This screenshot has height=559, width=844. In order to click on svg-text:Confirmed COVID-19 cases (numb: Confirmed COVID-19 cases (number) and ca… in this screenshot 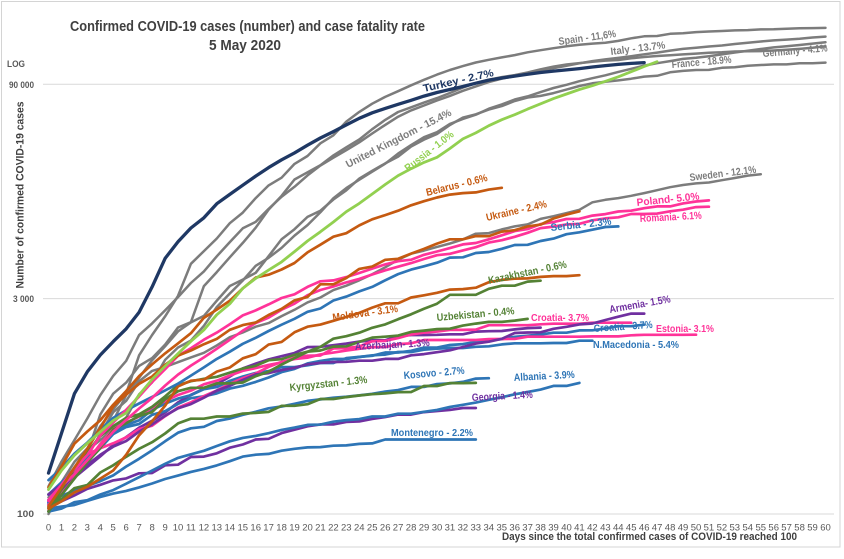, I will do `click(247, 27)`.